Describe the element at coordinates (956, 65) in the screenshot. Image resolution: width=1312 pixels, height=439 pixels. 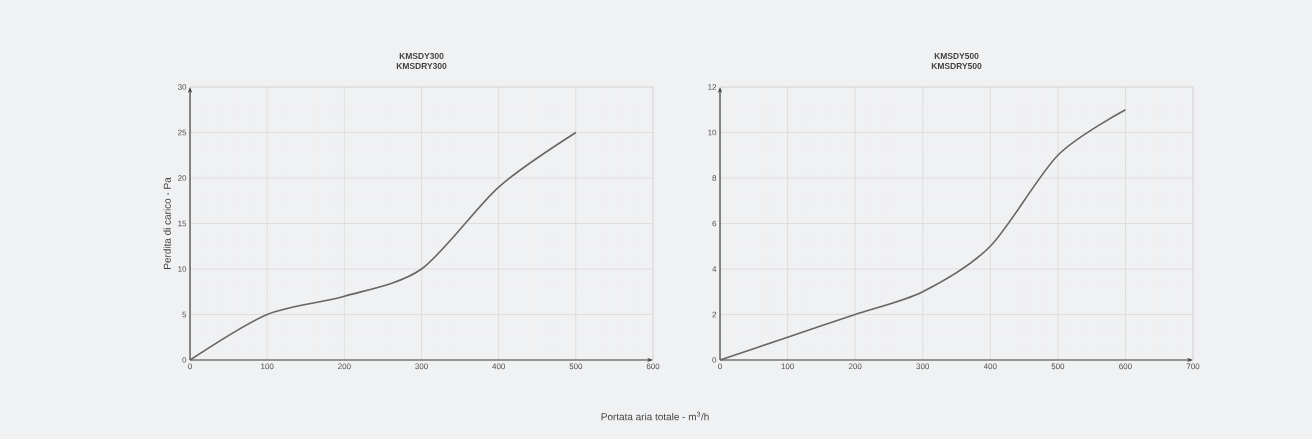
I see `chart-subtitle: KMSDRY500` at that location.